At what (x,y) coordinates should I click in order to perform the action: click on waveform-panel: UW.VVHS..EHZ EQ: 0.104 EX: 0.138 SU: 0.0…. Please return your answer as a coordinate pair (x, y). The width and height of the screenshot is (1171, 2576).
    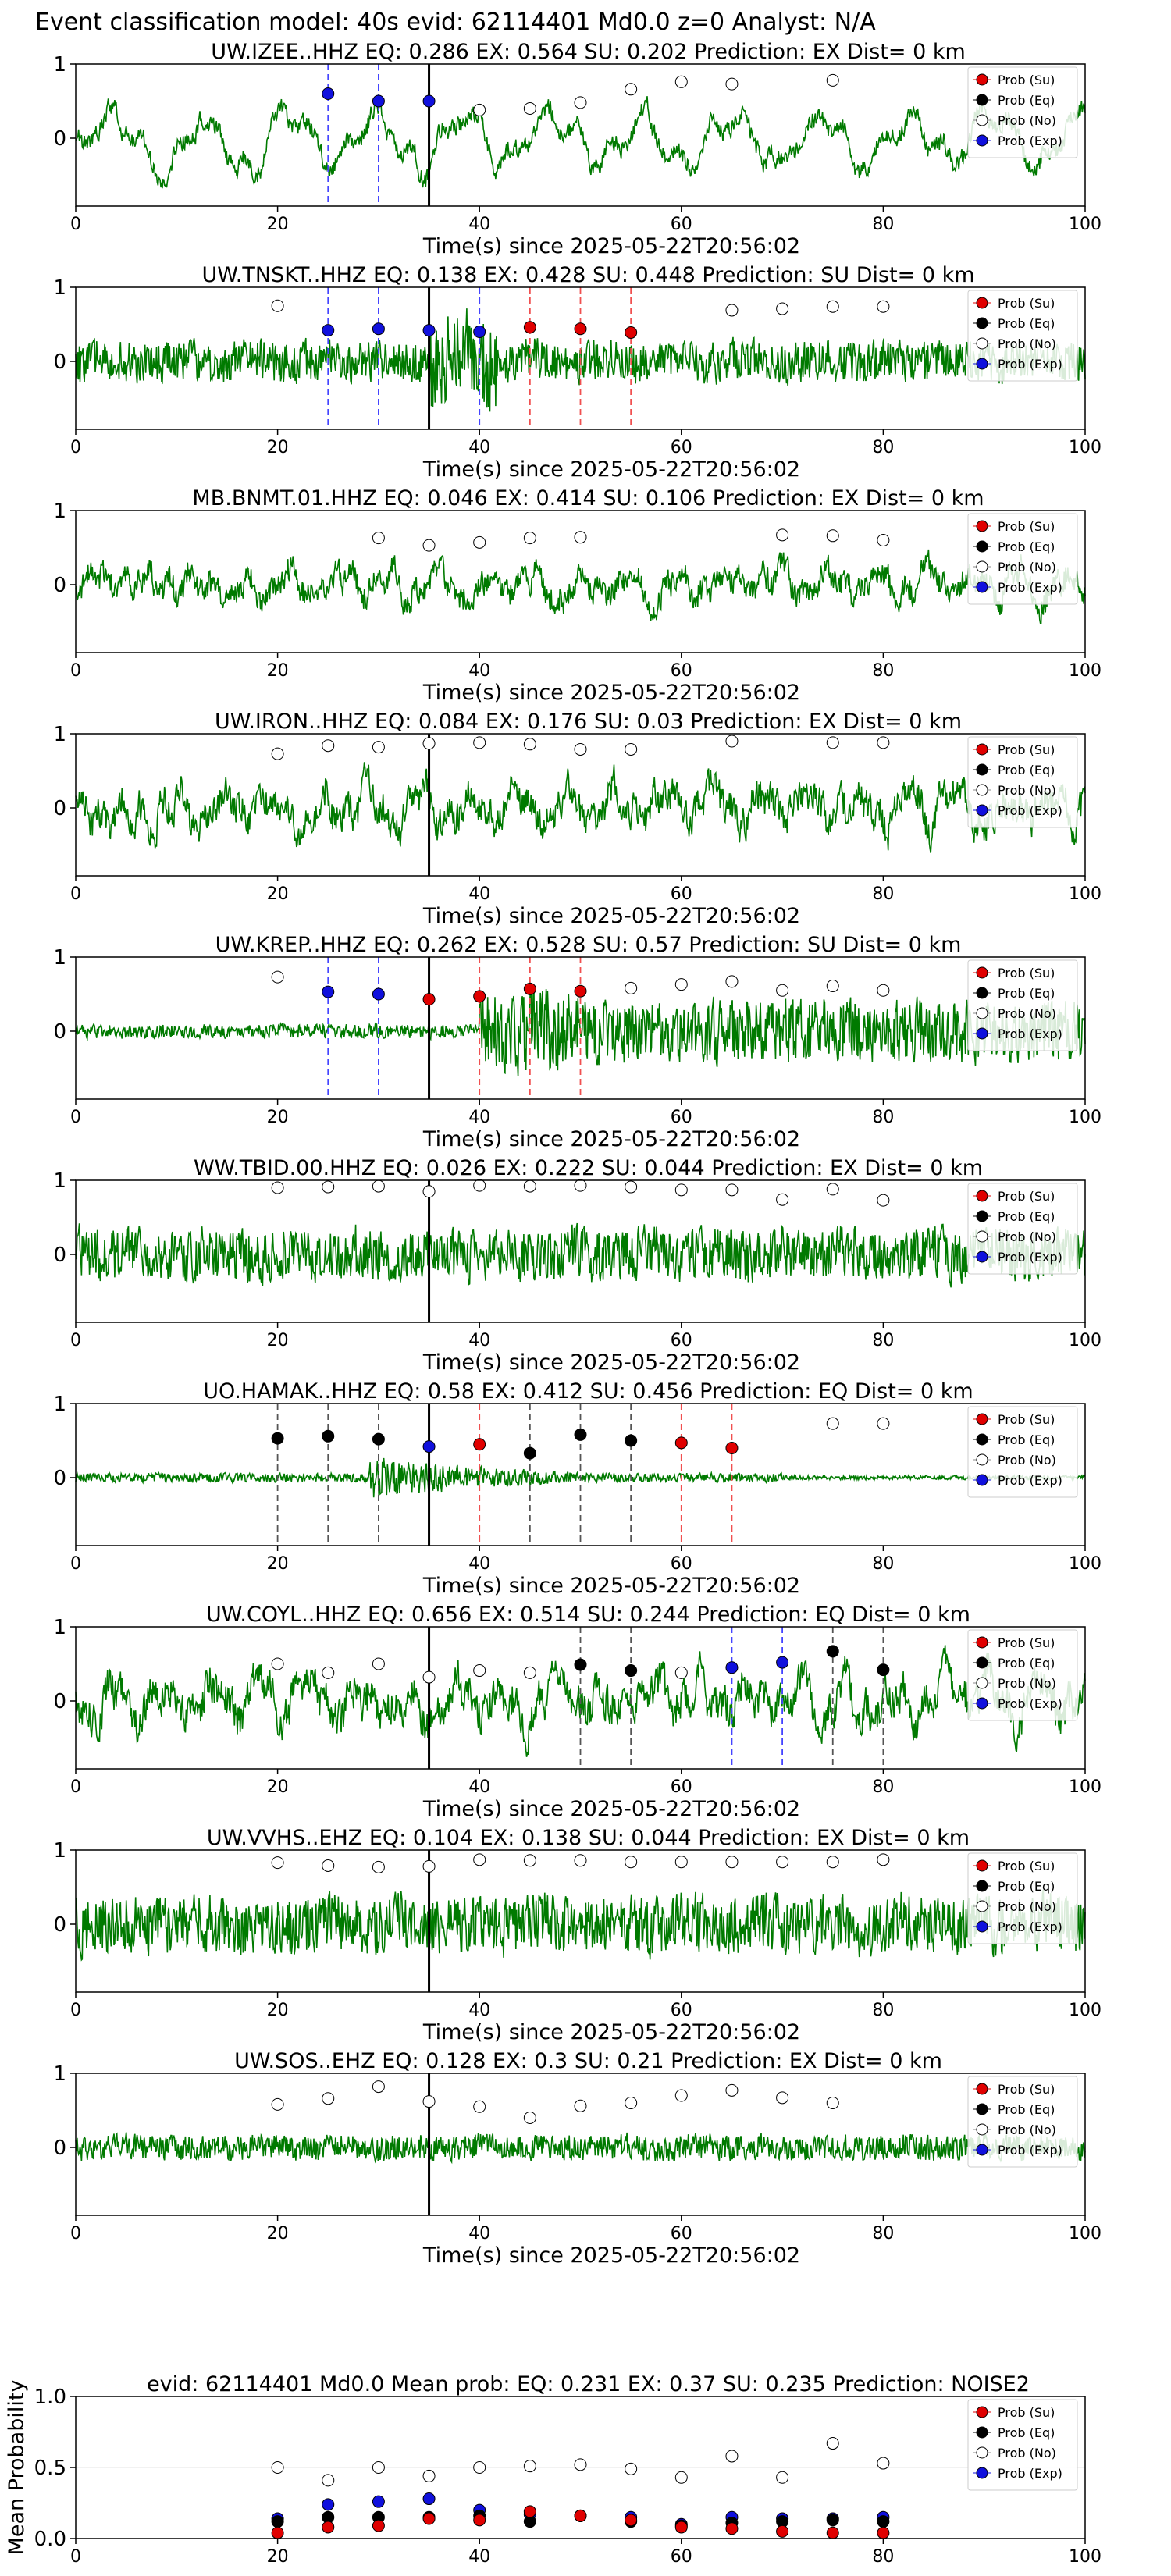
    Looking at the image, I should click on (577, 1935).